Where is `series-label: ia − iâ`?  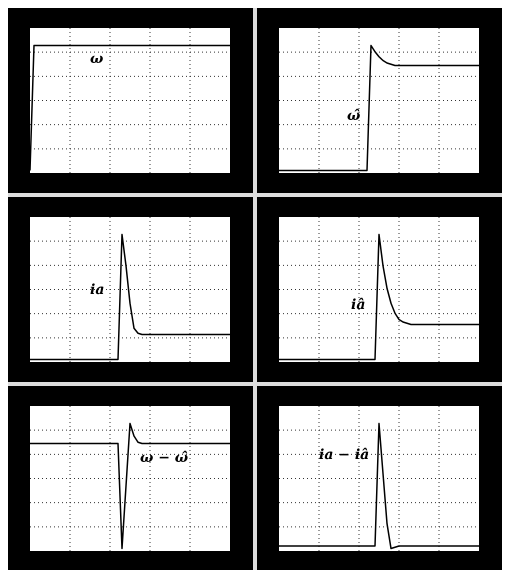 series-label: ia − iâ is located at coordinates (344, 454).